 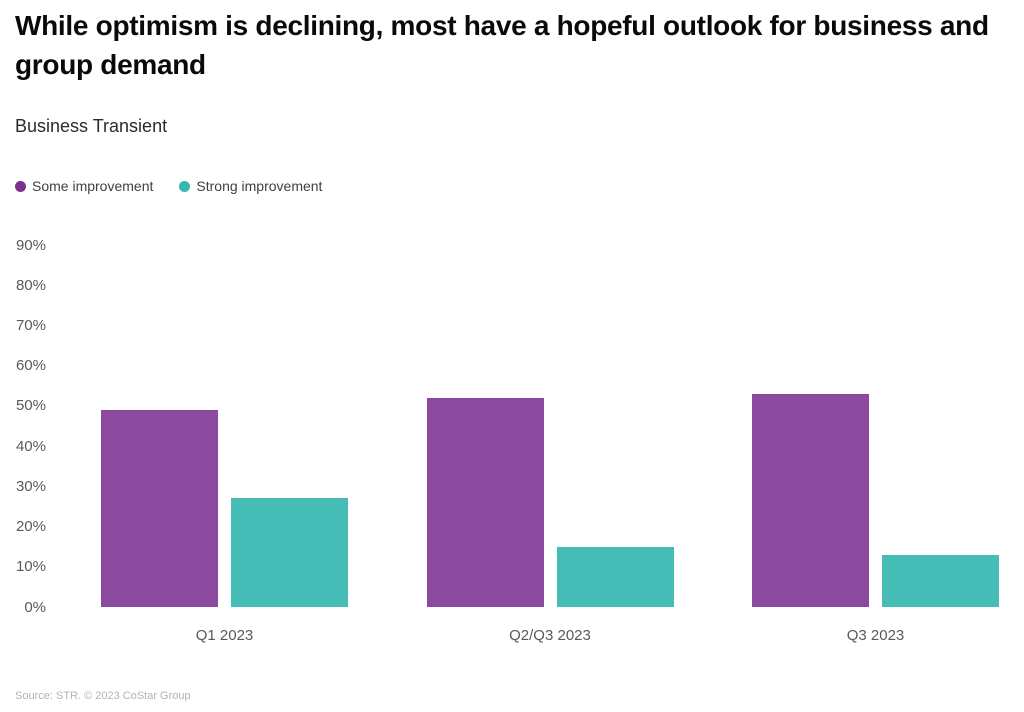 I want to click on y-axis-tick-label: 60%, so click(x=30, y=366).